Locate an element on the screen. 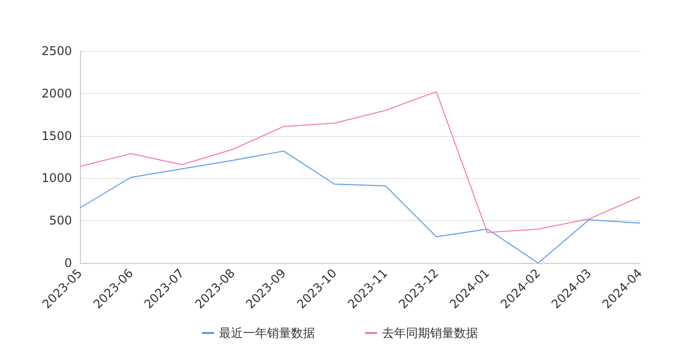 This screenshot has height=350, width=680. y-tick-label: 1000 is located at coordinates (56, 178).